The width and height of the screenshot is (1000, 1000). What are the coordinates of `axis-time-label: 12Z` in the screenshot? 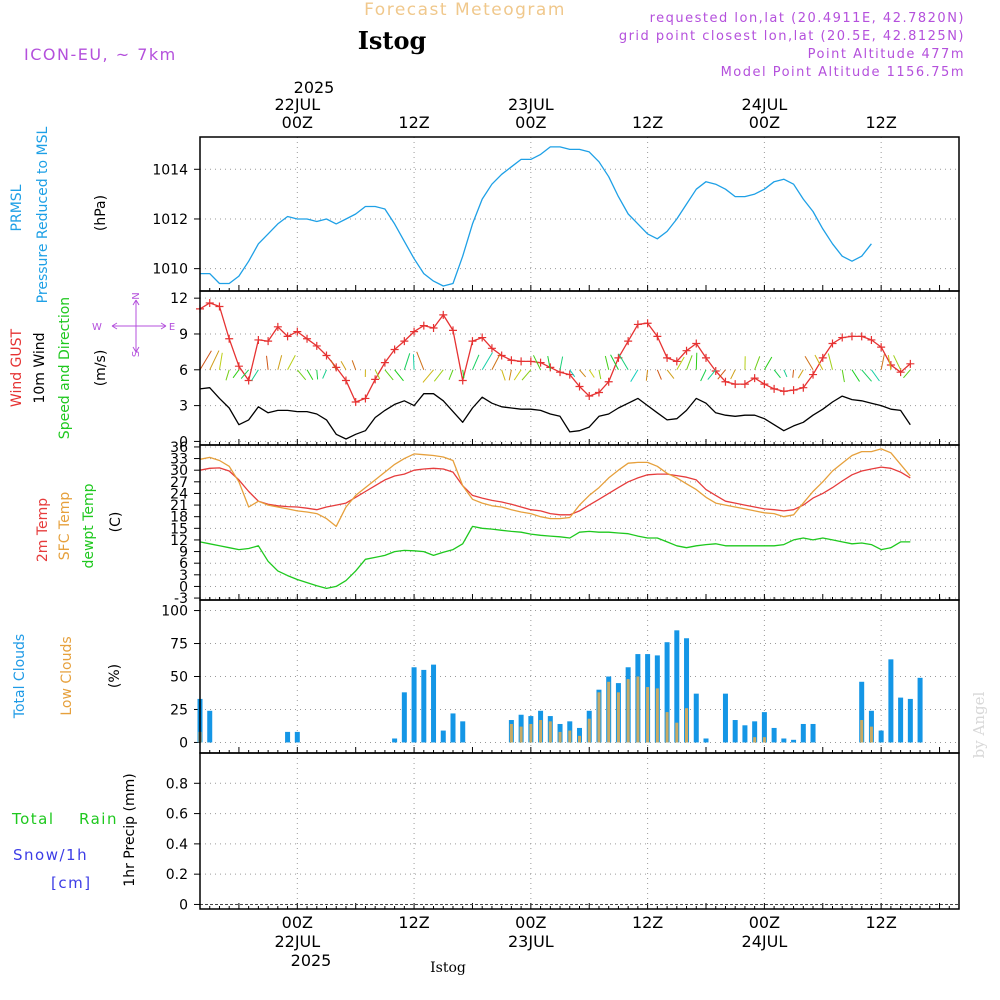 It's located at (647, 922).